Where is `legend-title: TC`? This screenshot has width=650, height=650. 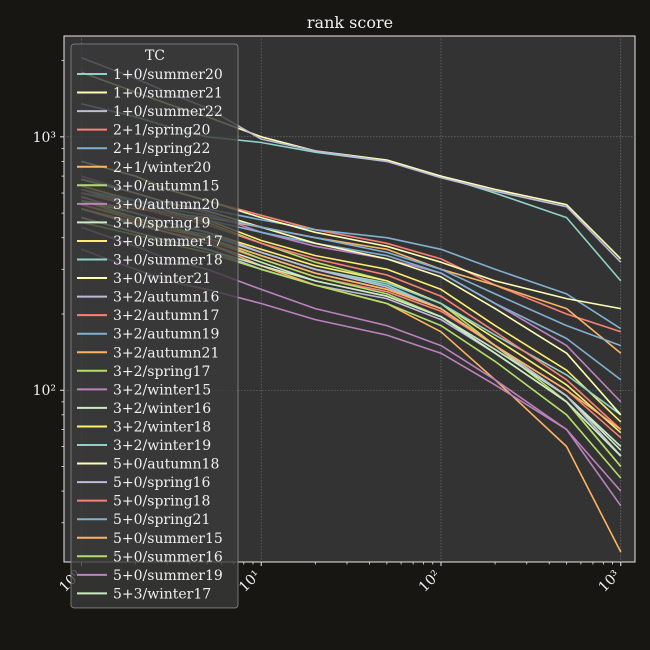
legend-title: TC is located at coordinates (155, 56).